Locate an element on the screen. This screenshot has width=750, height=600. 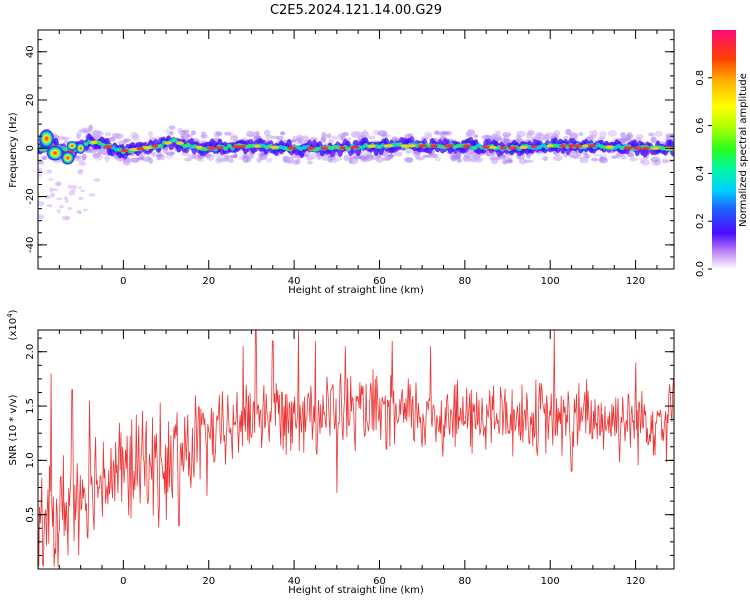
spectrogram-xtick-label: 120 is located at coordinates (635, 281).